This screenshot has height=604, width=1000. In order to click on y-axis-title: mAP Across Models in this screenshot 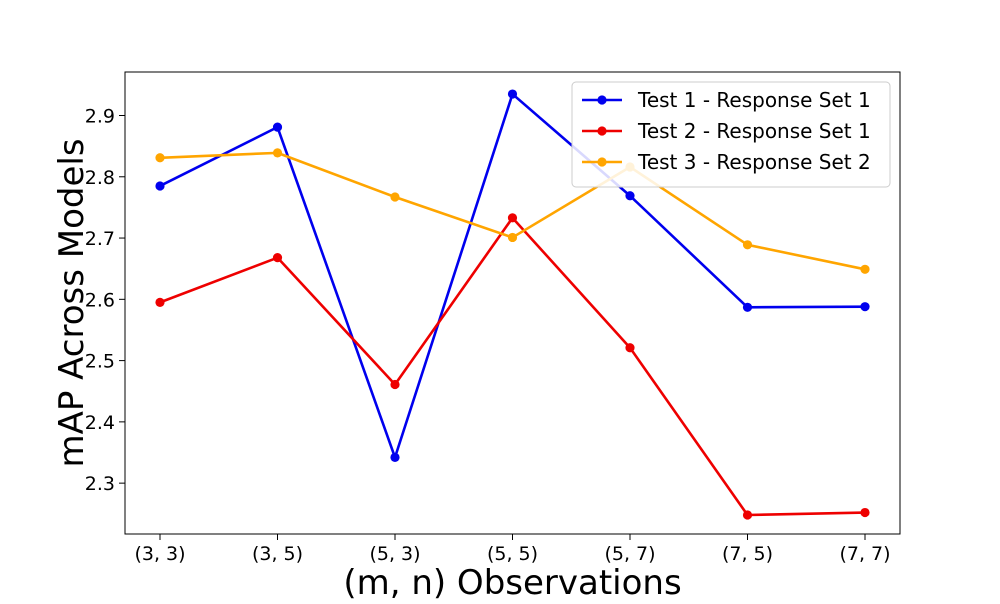, I will do `click(72, 302)`.